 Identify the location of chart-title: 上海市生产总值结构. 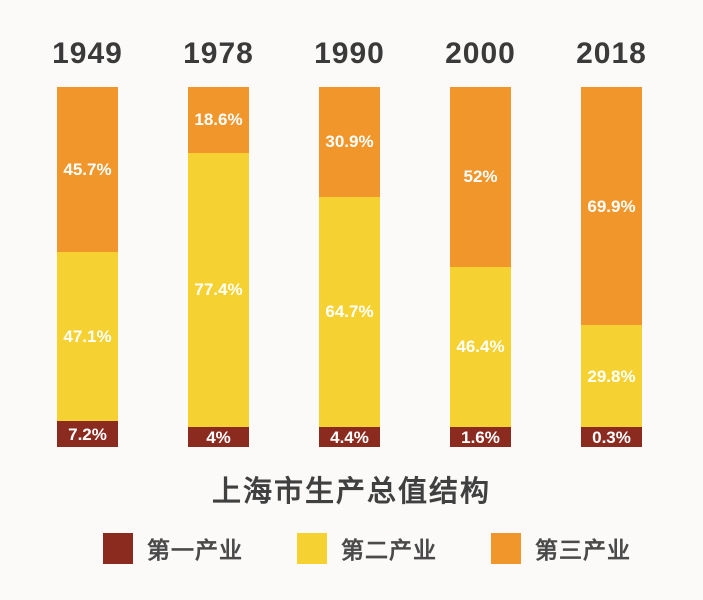
(351, 492).